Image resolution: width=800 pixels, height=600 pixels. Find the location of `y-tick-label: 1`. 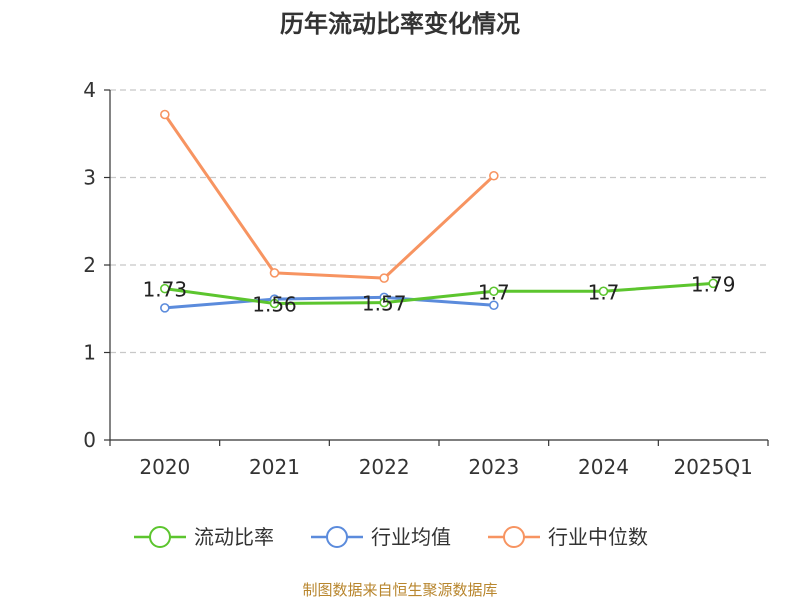

y-tick-label: 1 is located at coordinates (89, 353).